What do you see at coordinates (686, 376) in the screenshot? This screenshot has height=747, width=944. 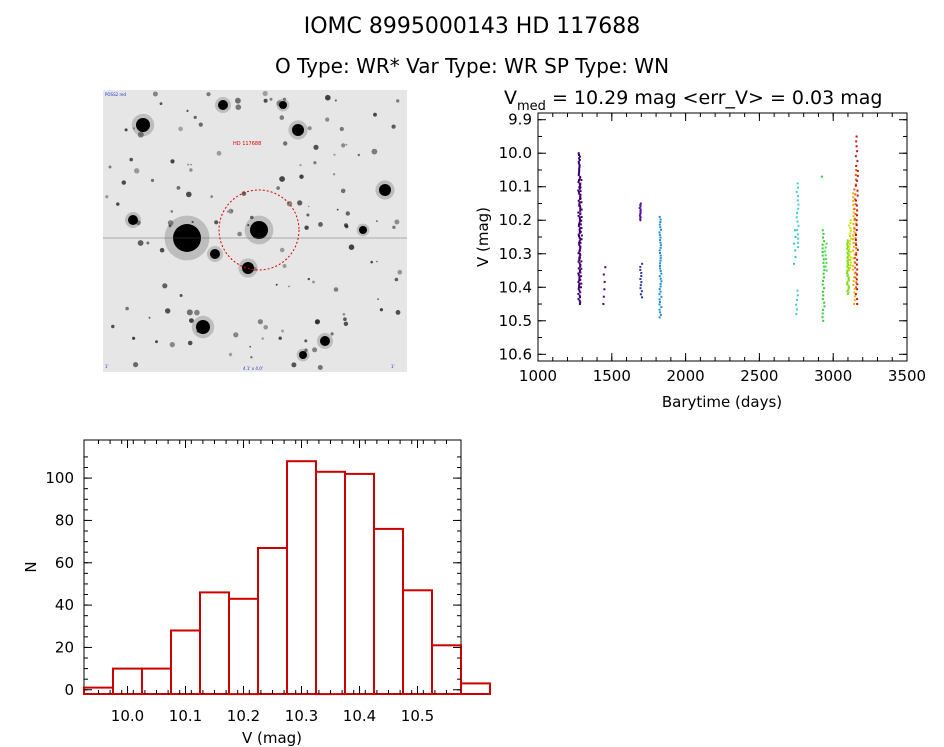 I see `lc-x-tick-label: 2000` at bounding box center [686, 376].